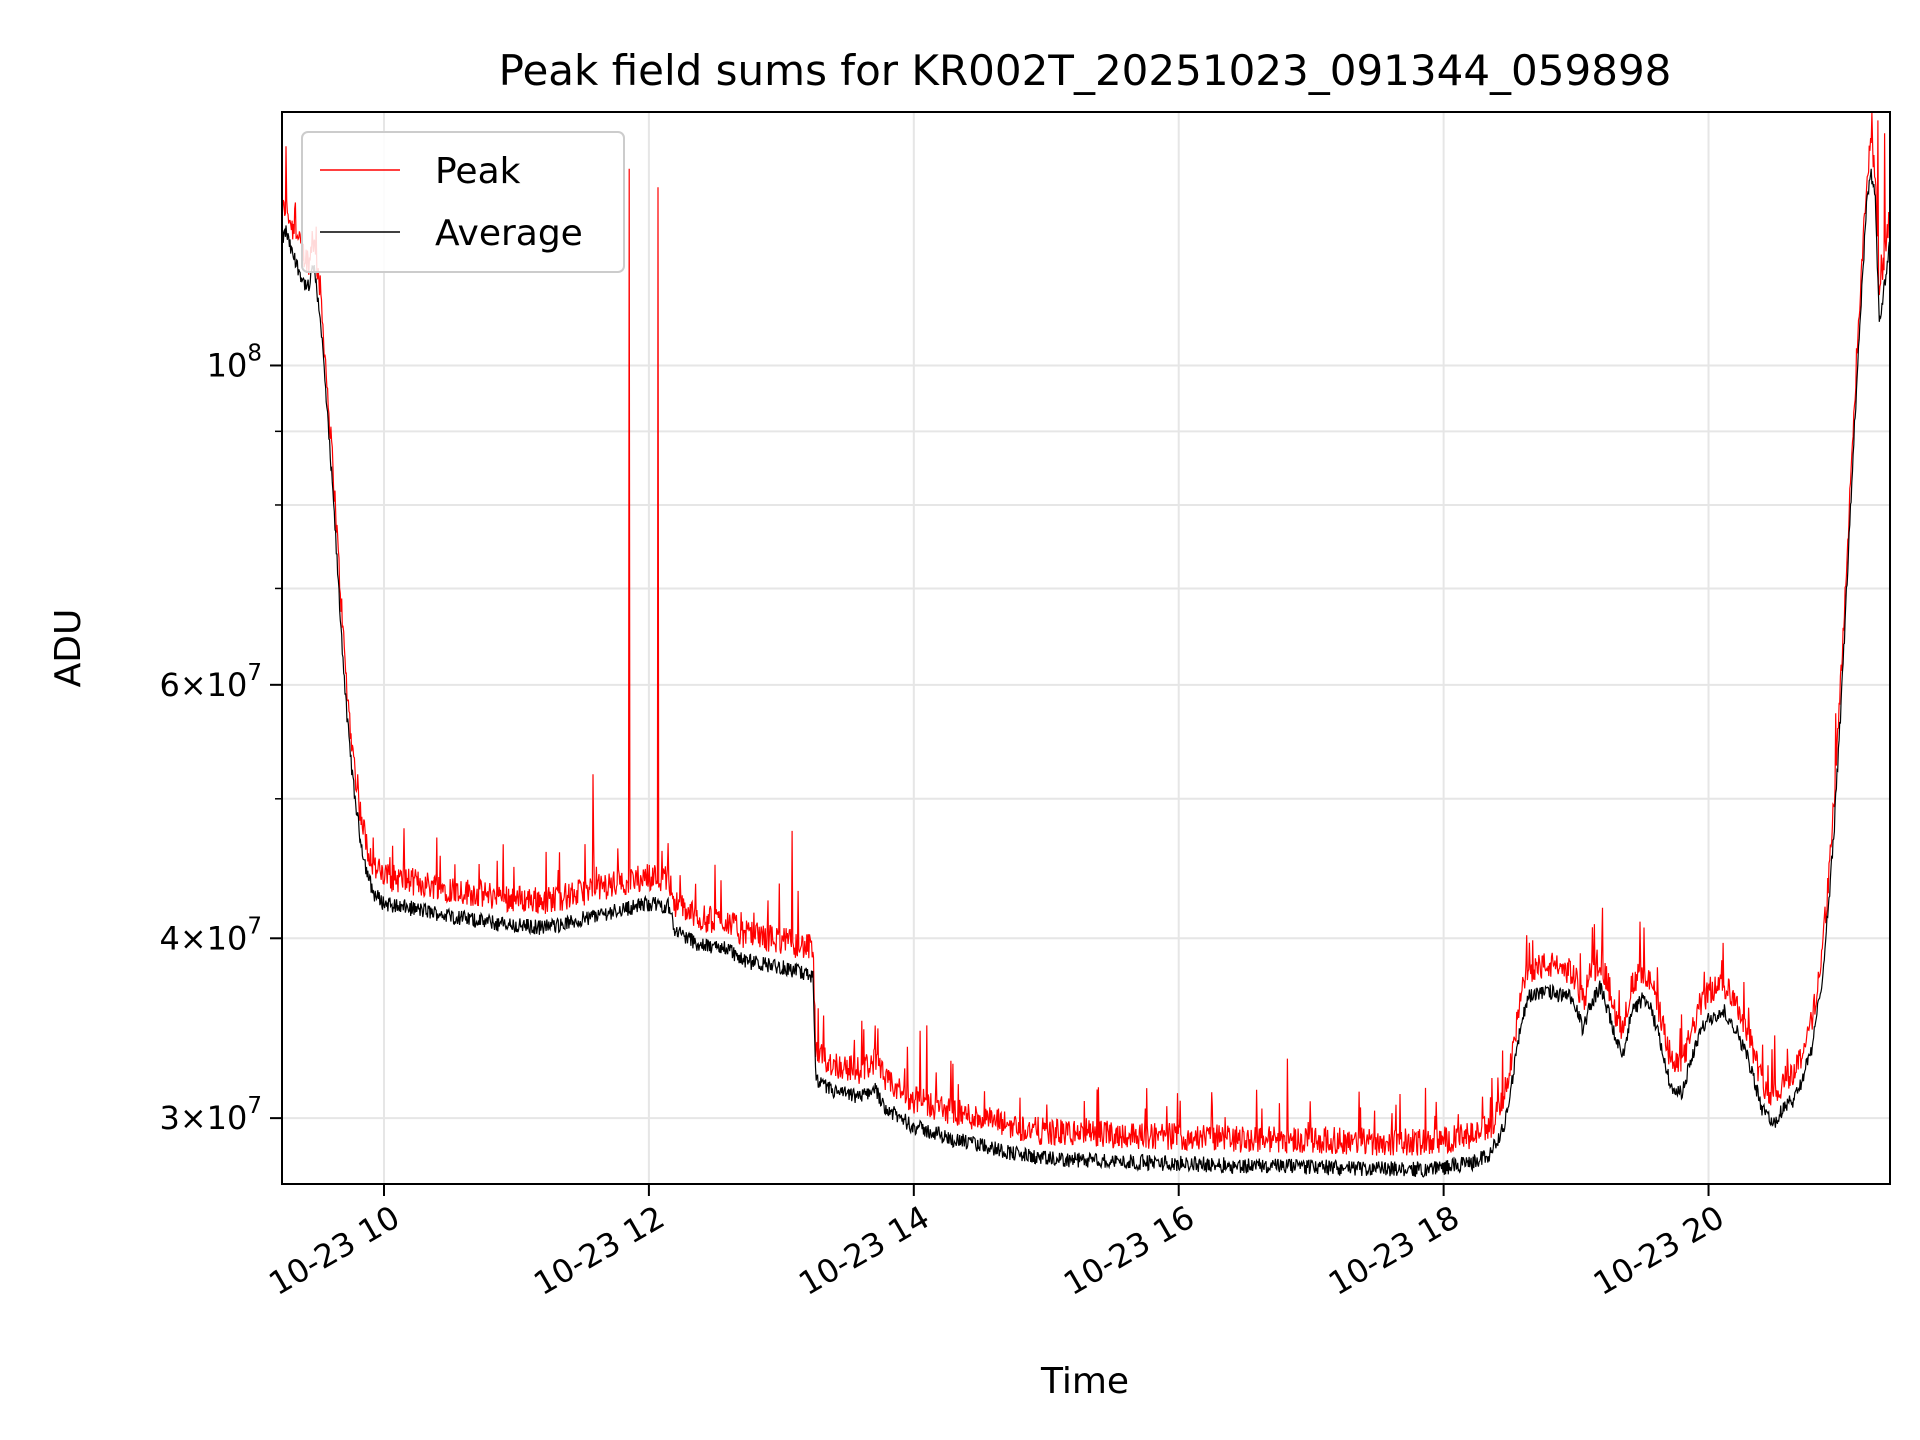 The width and height of the screenshot is (1920, 1440). I want to click on x-axis-label: Time, so click(1084, 1381).